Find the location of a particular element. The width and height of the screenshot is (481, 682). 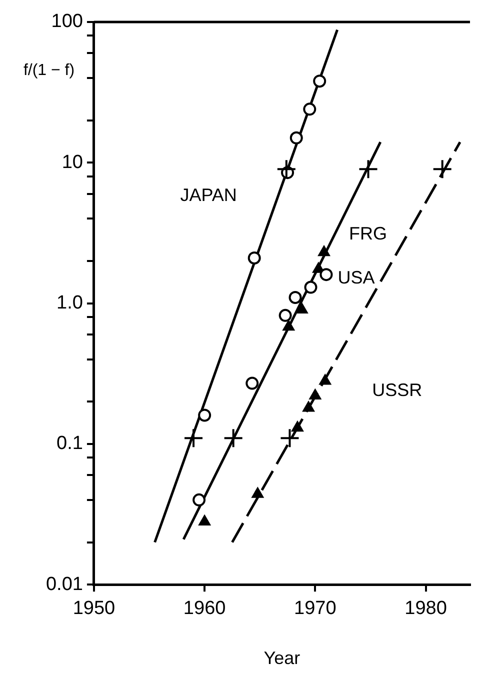

y-tick-label: 1.0 is located at coordinates (69, 303).